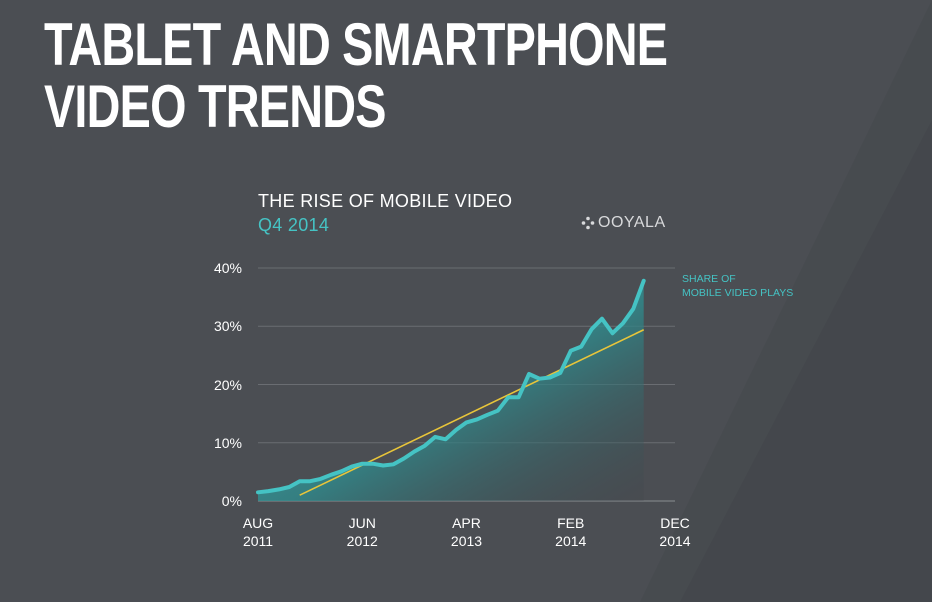 This screenshot has width=932, height=602. What do you see at coordinates (362, 532) in the screenshot?
I see `x-tick-label: JUN 2012` at bounding box center [362, 532].